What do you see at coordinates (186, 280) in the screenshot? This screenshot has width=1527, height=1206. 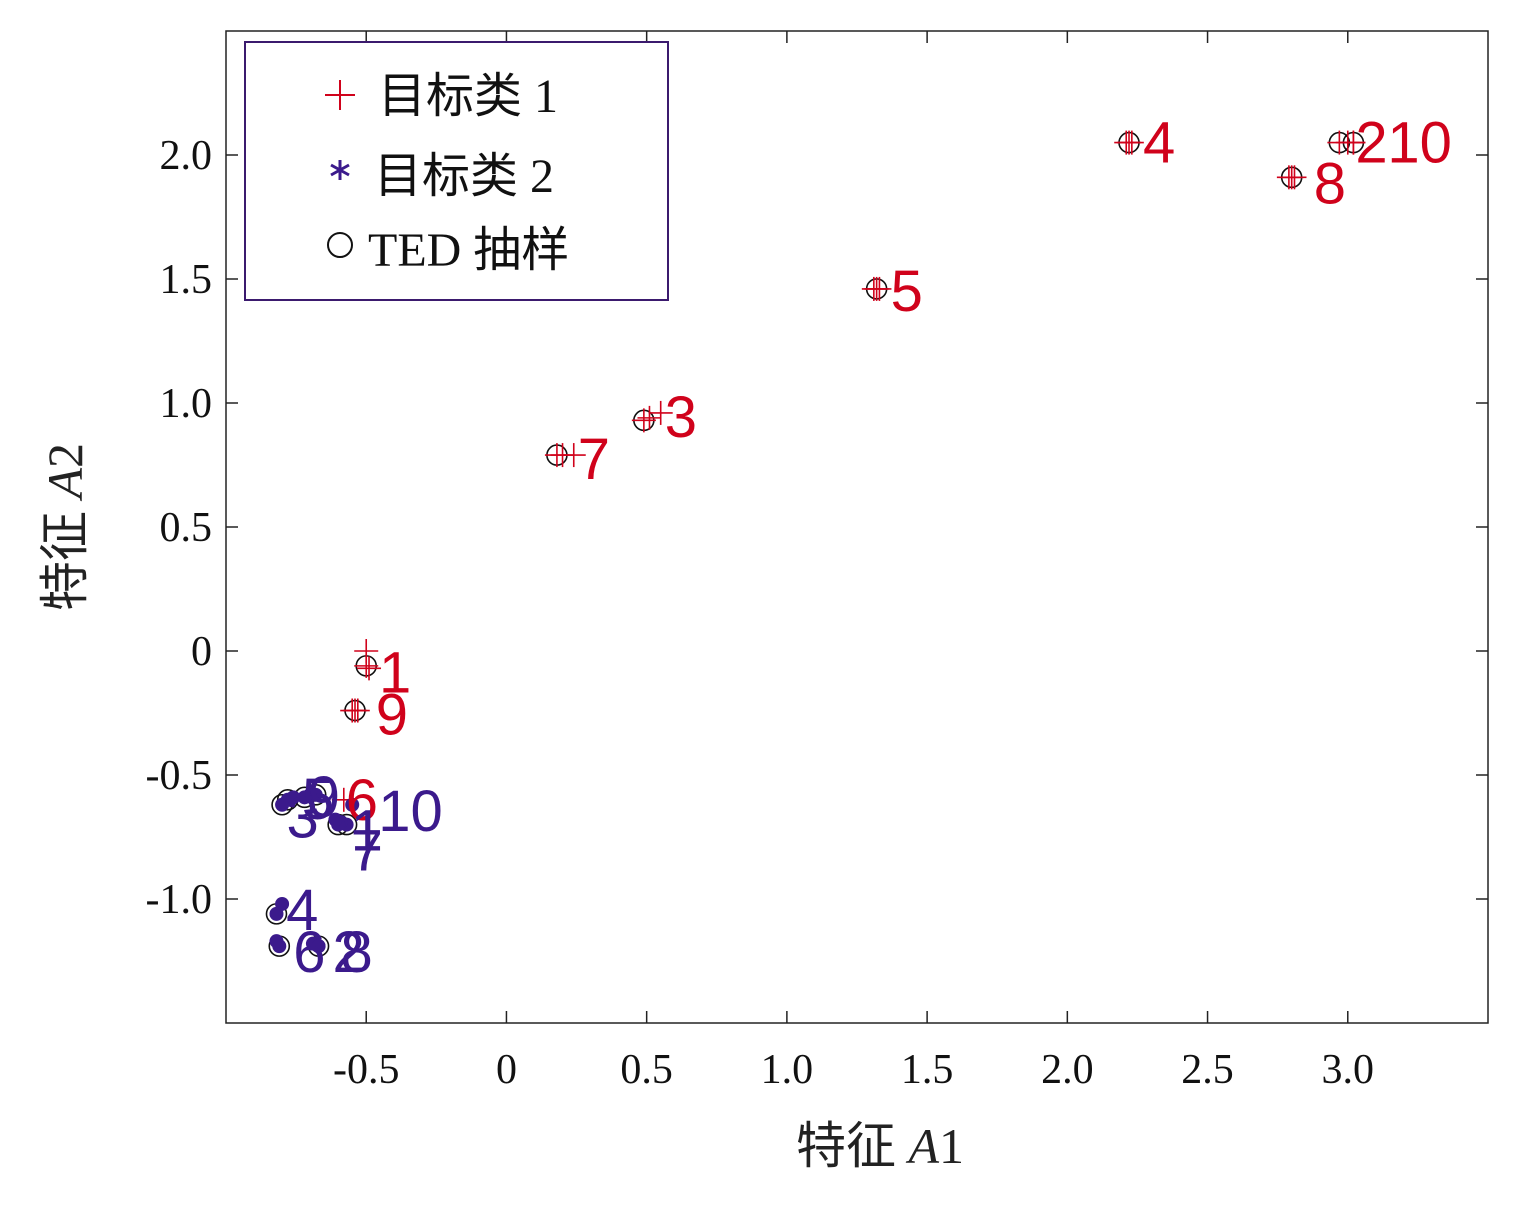 I see `y-tick-label: 1.5` at bounding box center [186, 280].